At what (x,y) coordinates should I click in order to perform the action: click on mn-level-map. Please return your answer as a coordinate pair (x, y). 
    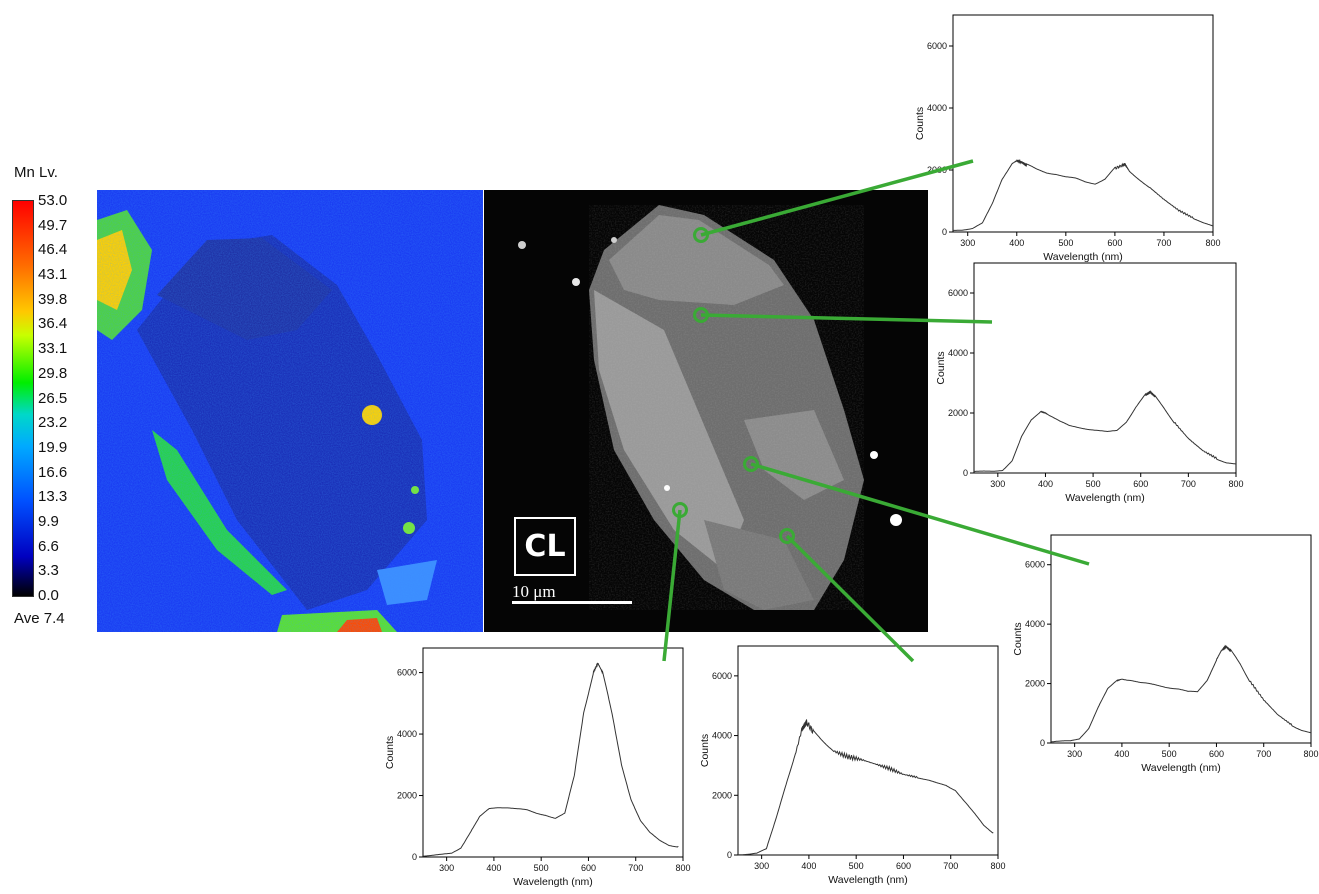
    Looking at the image, I should click on (290, 411).